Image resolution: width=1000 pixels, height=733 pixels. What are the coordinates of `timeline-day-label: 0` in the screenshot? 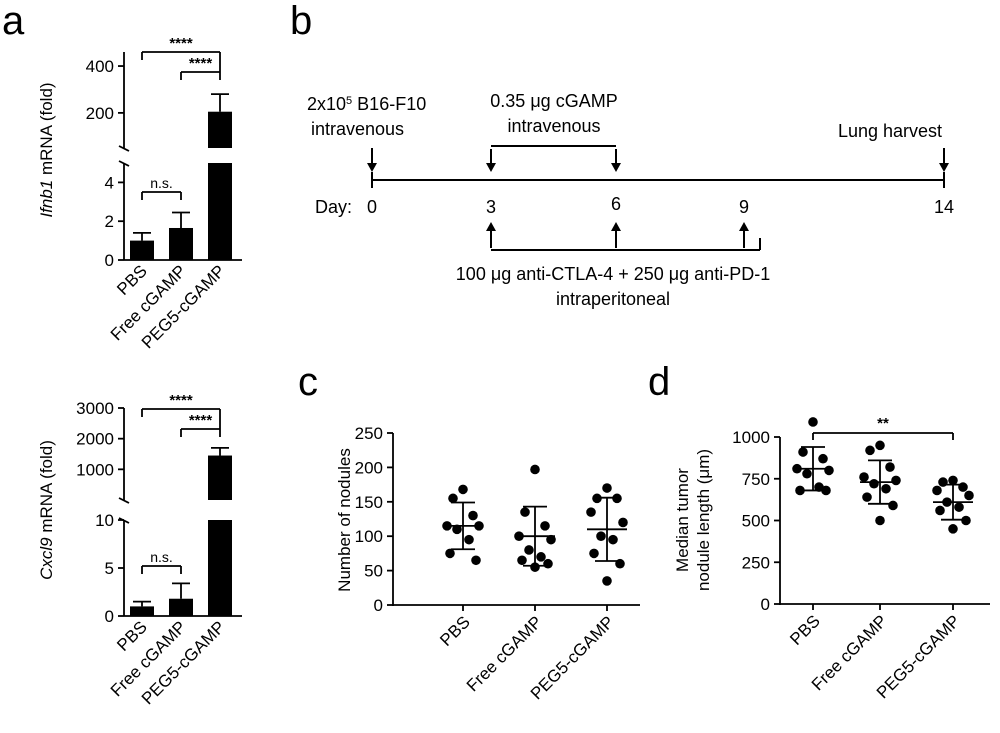 It's located at (372, 207).